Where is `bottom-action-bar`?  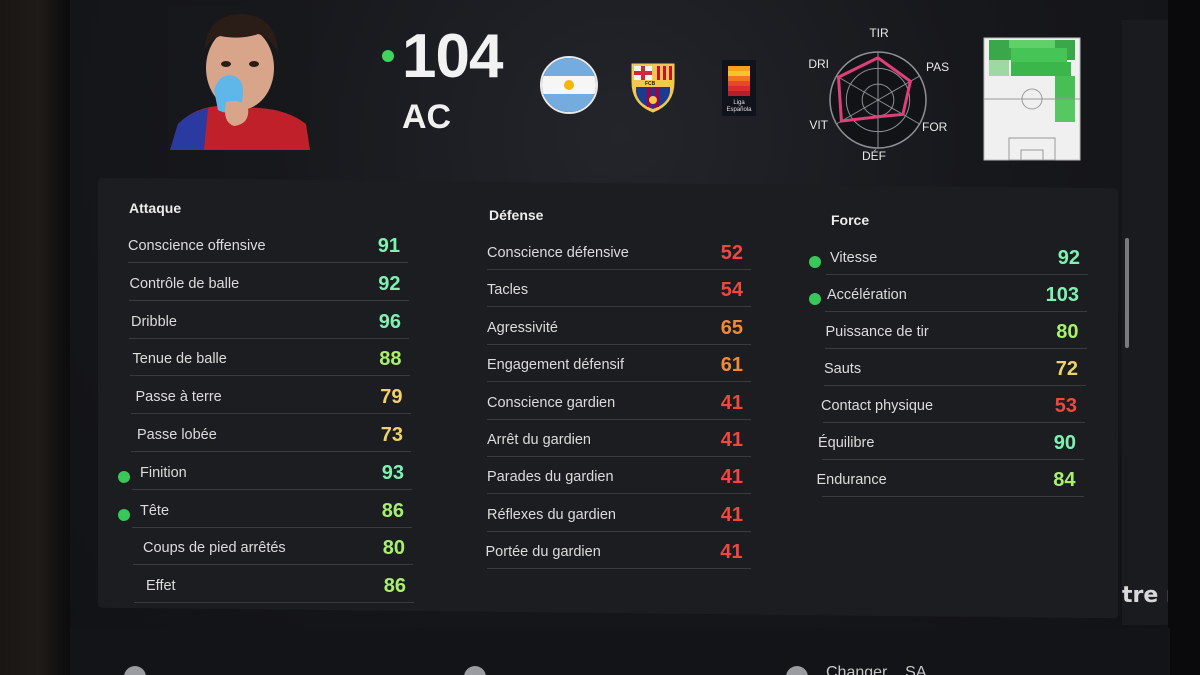 bottom-action-bar is located at coordinates (620, 651).